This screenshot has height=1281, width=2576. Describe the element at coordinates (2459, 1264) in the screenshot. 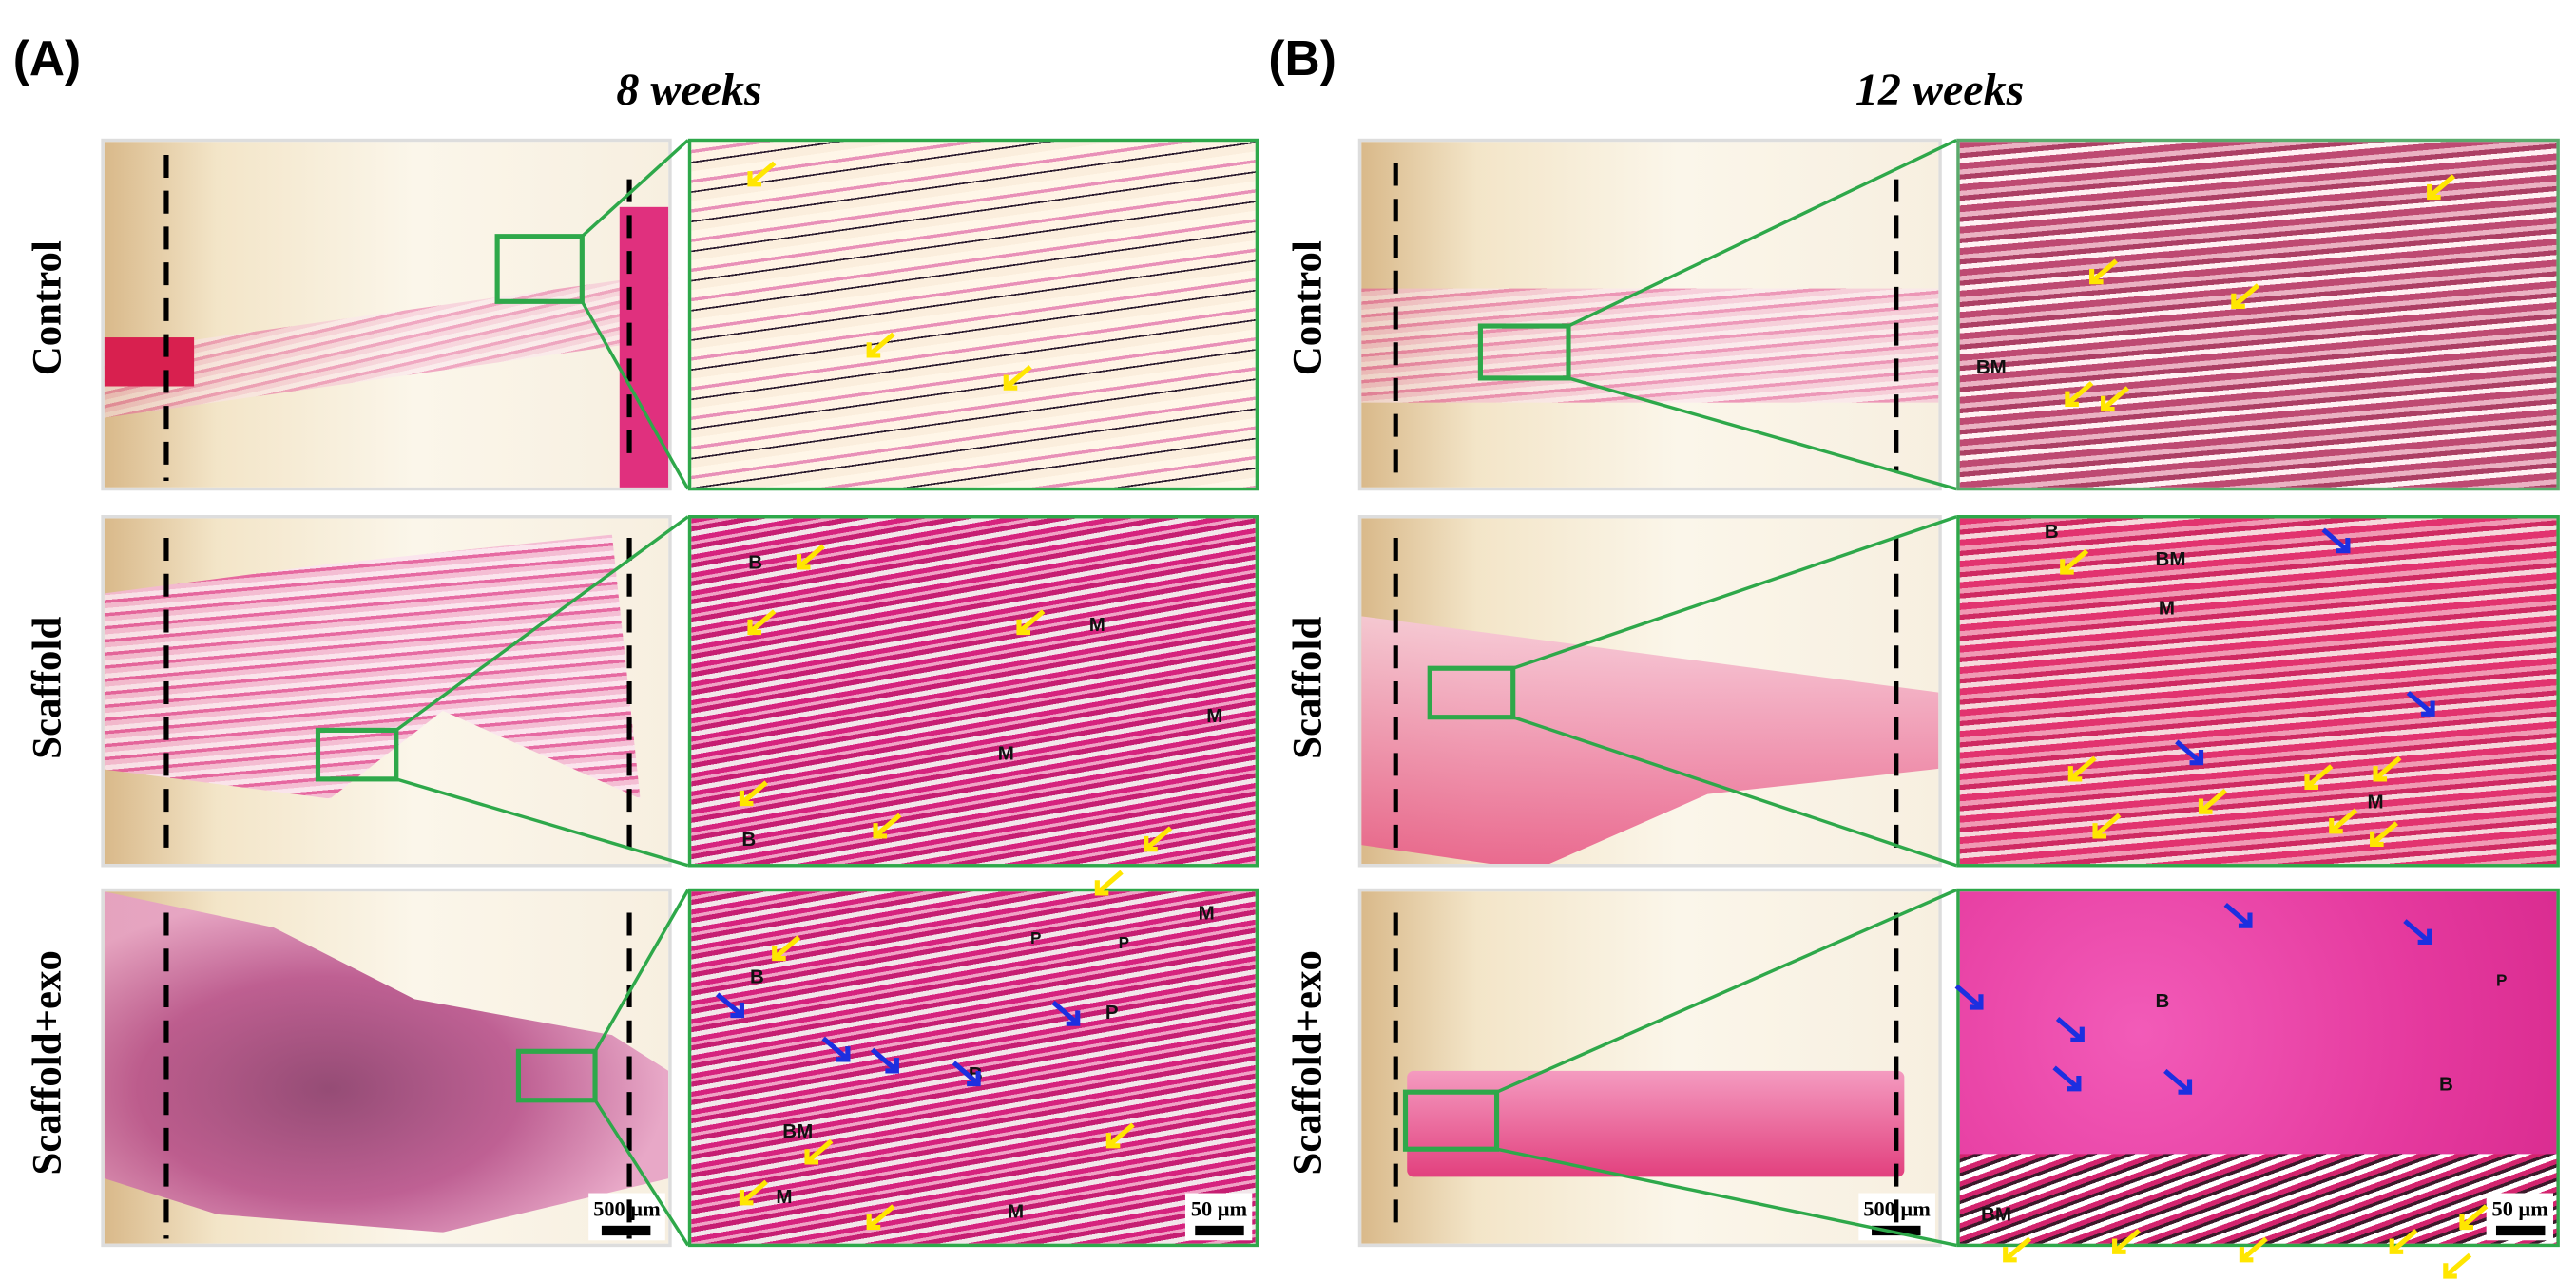

I see `yellow-arrow-icon` at that location.